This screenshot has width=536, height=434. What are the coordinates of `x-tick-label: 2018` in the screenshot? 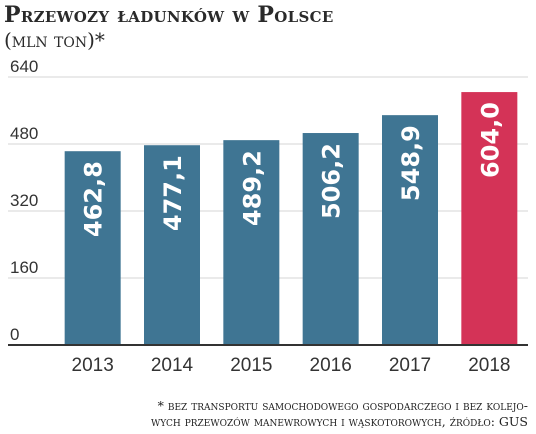 It's located at (489, 365).